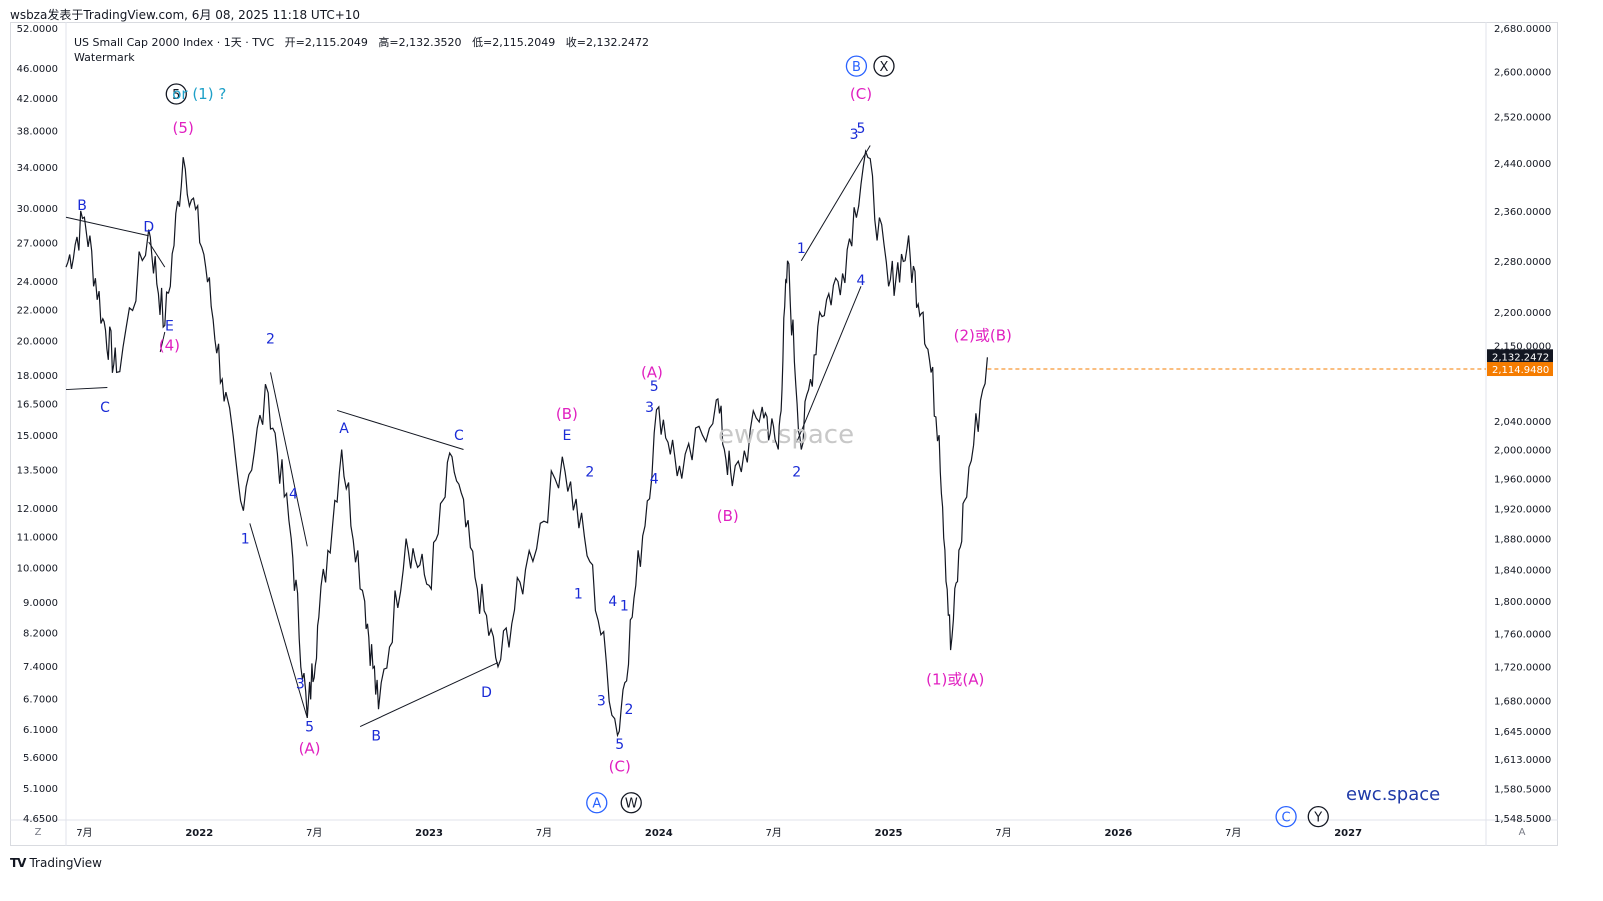 The width and height of the screenshot is (1603, 901). What do you see at coordinates (1522, 540) in the screenshot?
I see `right-axis-tick-label: 1,880.0000` at bounding box center [1522, 540].